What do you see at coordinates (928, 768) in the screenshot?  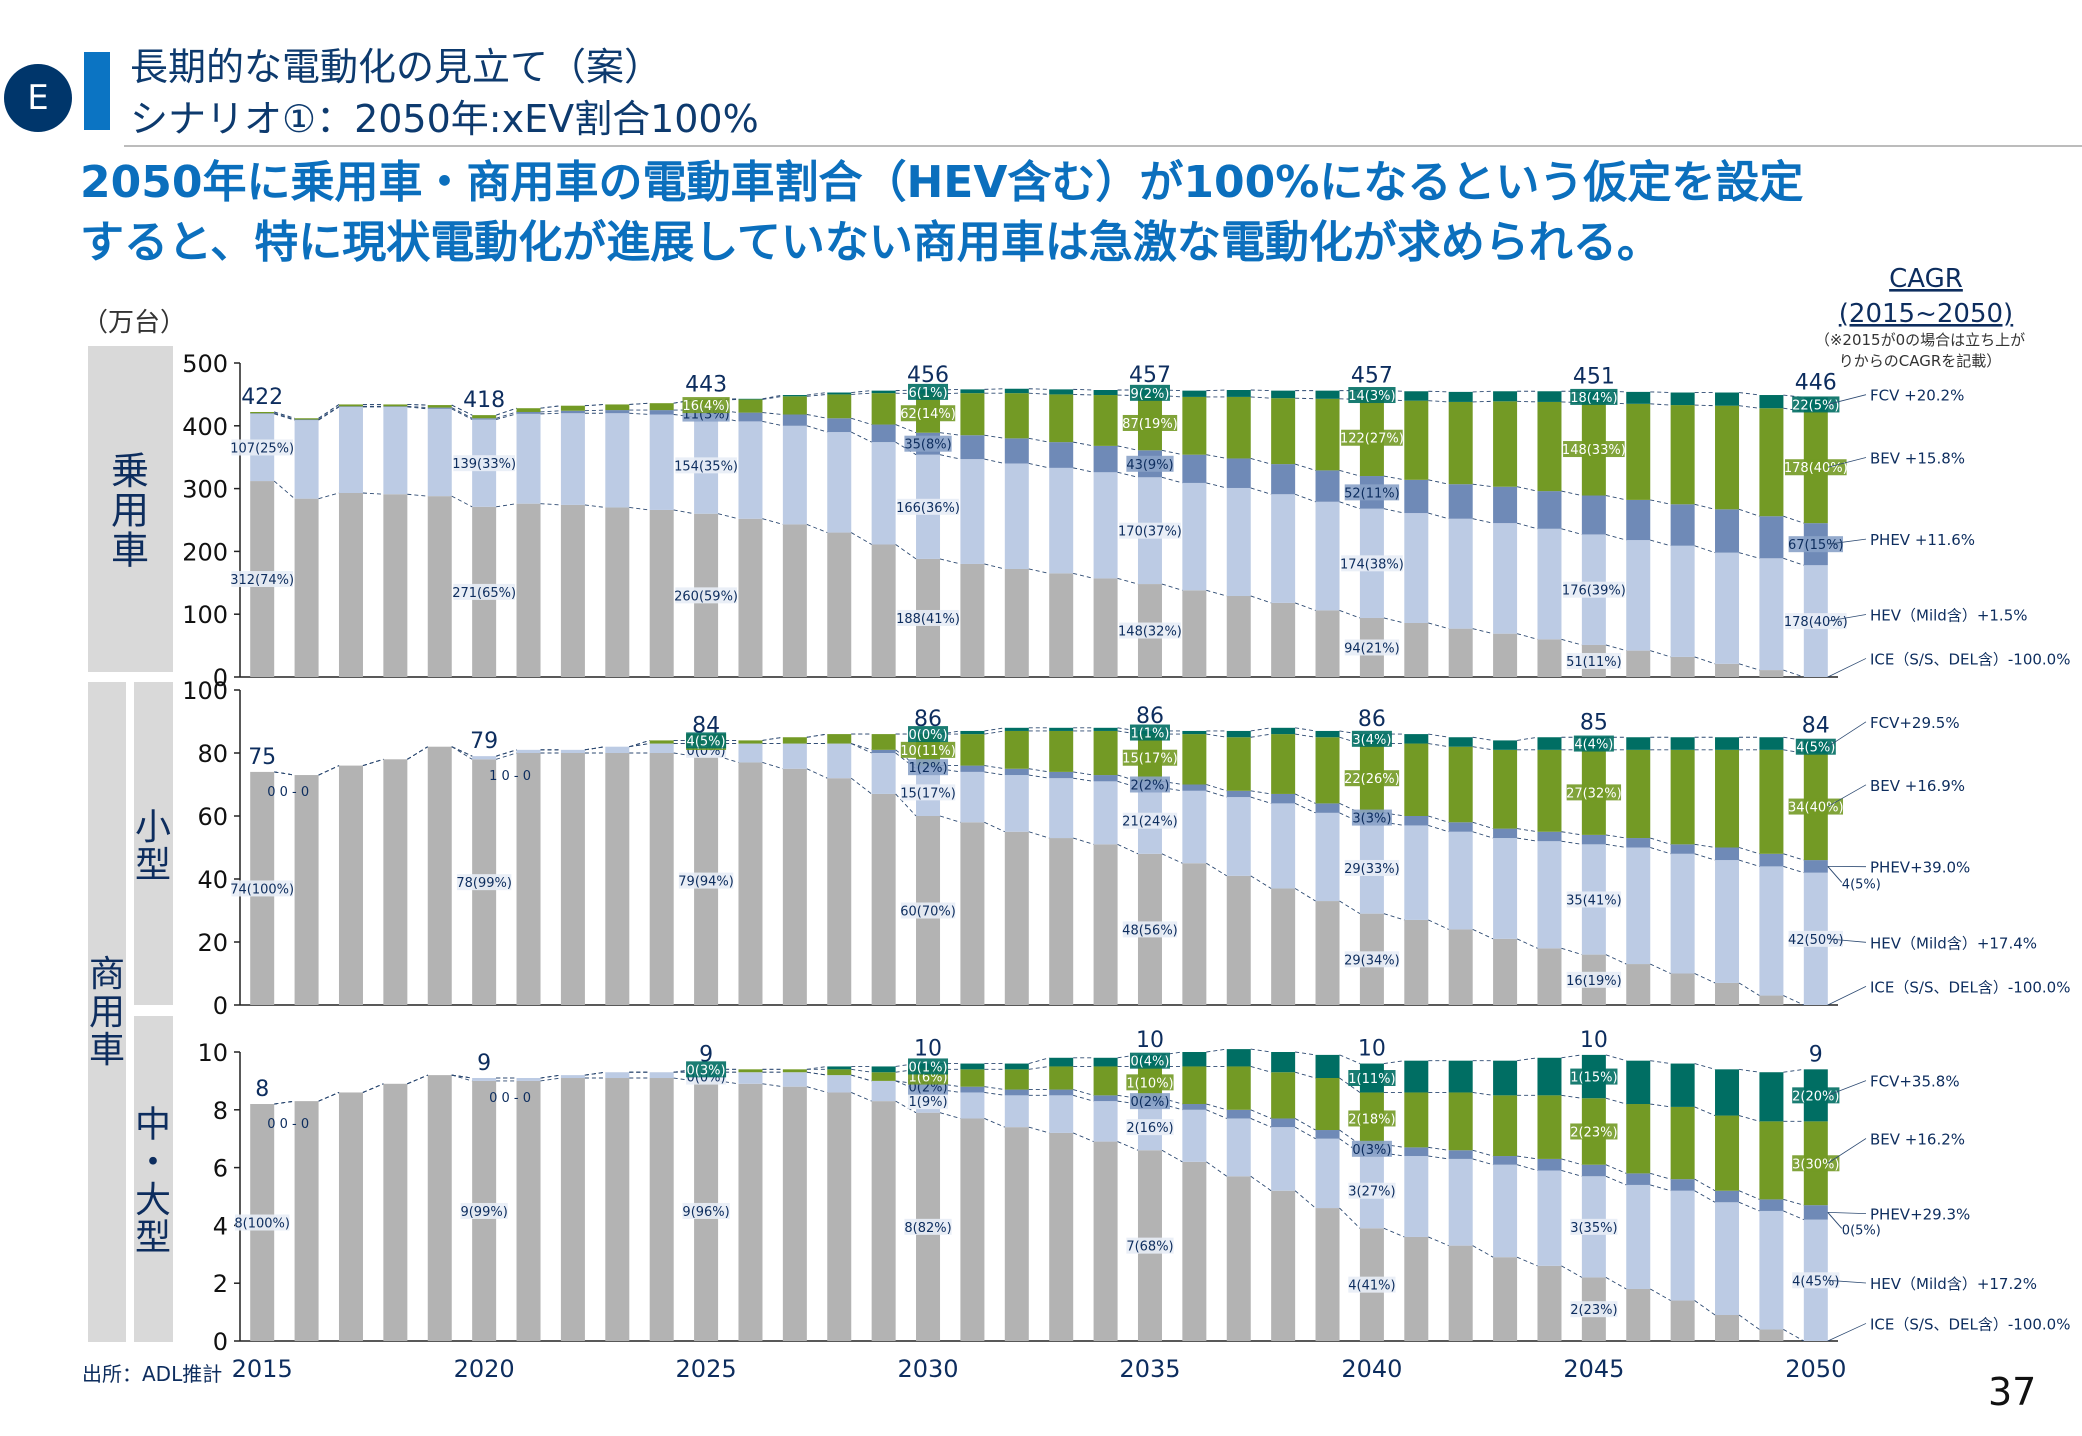 I see `data-label: 1(2%)` at bounding box center [928, 768].